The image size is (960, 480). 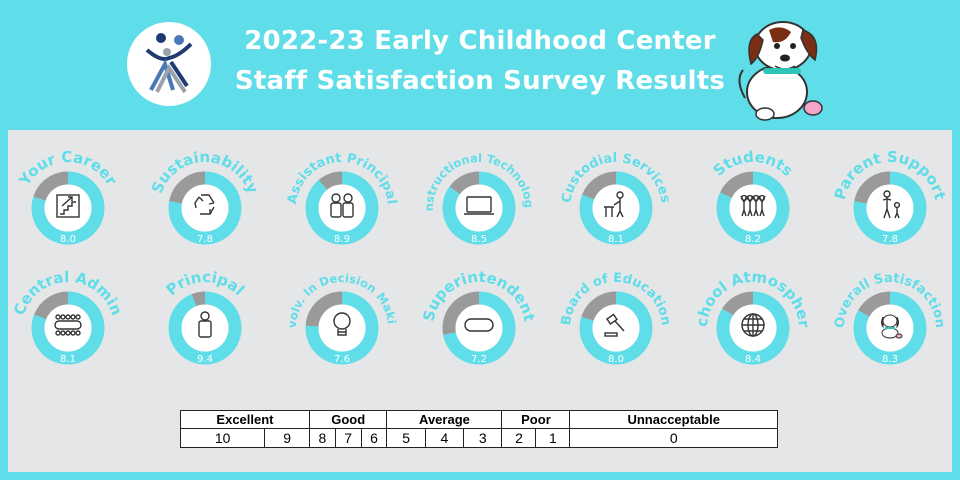 What do you see at coordinates (519, 438) in the screenshot?
I see `rating-value-2: 2` at bounding box center [519, 438].